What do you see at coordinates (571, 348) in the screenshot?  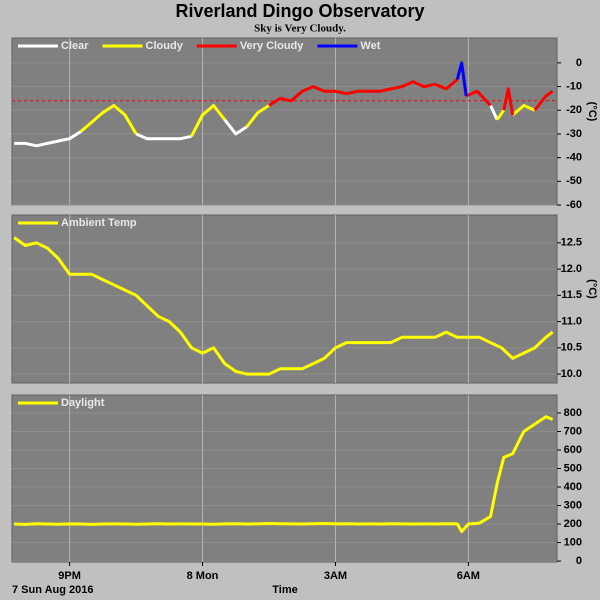 I see `y-tick-label: 10.5` at bounding box center [571, 348].